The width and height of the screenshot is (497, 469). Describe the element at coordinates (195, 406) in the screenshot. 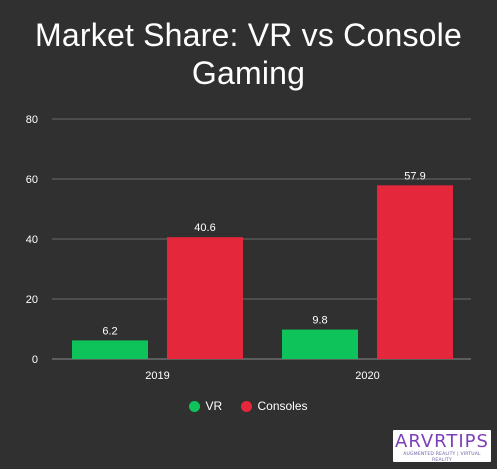

I see `vr-swatch-icon` at that location.